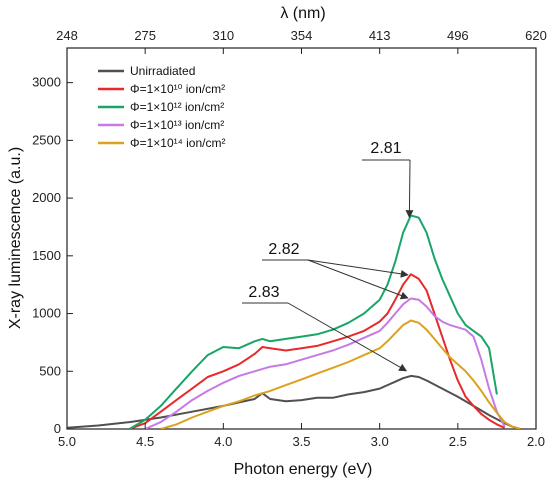 The image size is (550, 483). Describe the element at coordinates (162, 71) in the screenshot. I see `legend-label: Unirradiated` at that location.